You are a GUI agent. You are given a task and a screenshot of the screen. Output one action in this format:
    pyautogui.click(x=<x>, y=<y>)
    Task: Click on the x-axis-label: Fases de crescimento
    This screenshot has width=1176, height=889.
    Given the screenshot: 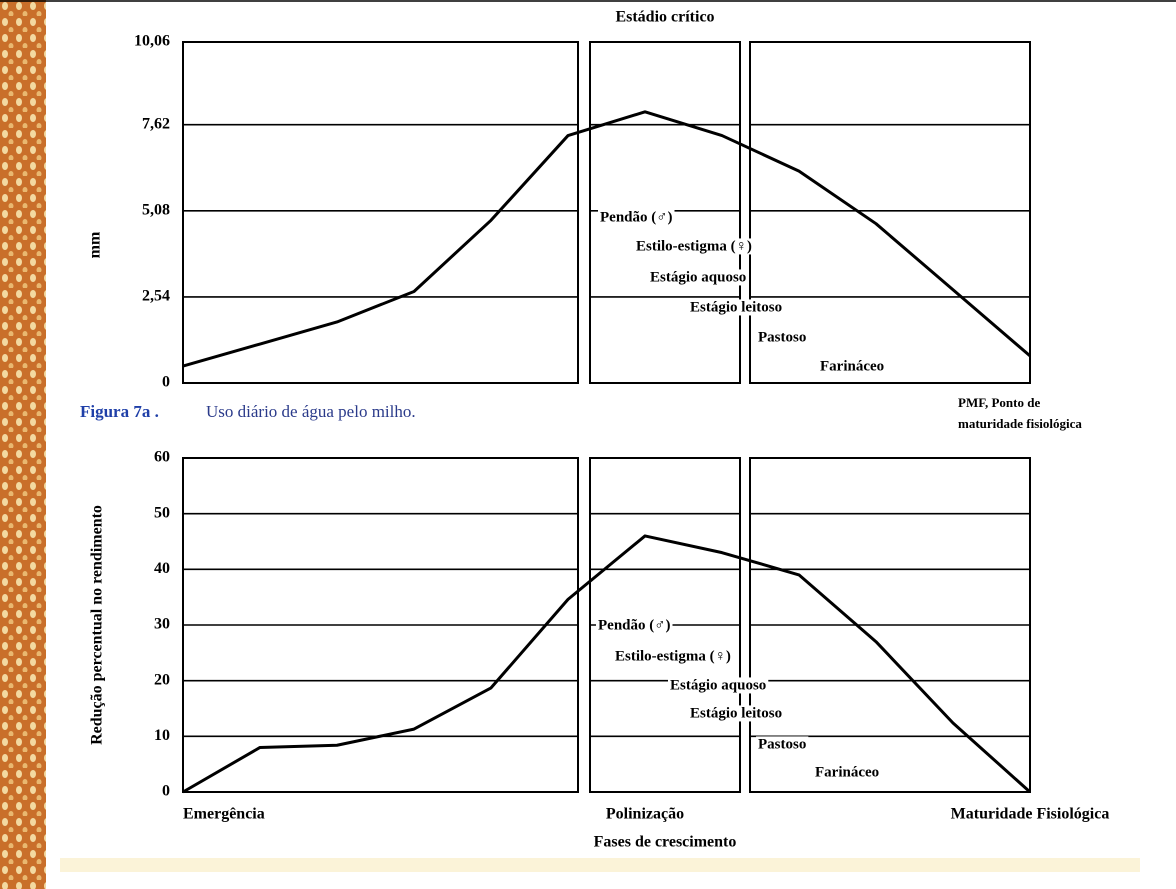 What is the action you would take?
    pyautogui.click(x=665, y=842)
    